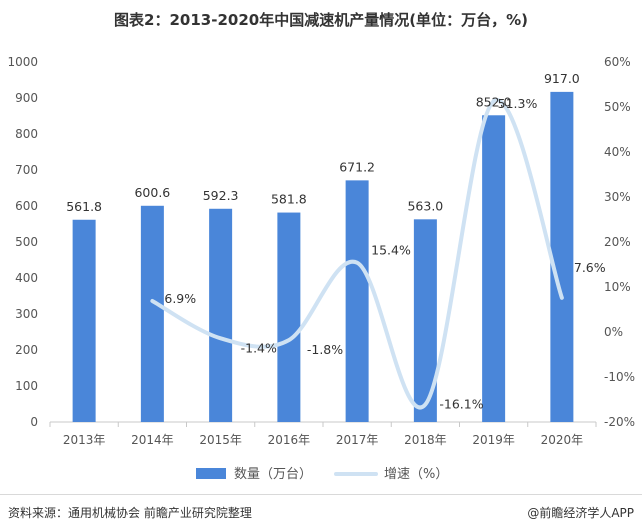  I want to click on chart-title: 图表2：2013-2020年中国减速机产量情况(单位：万台，%), so click(321, 20).